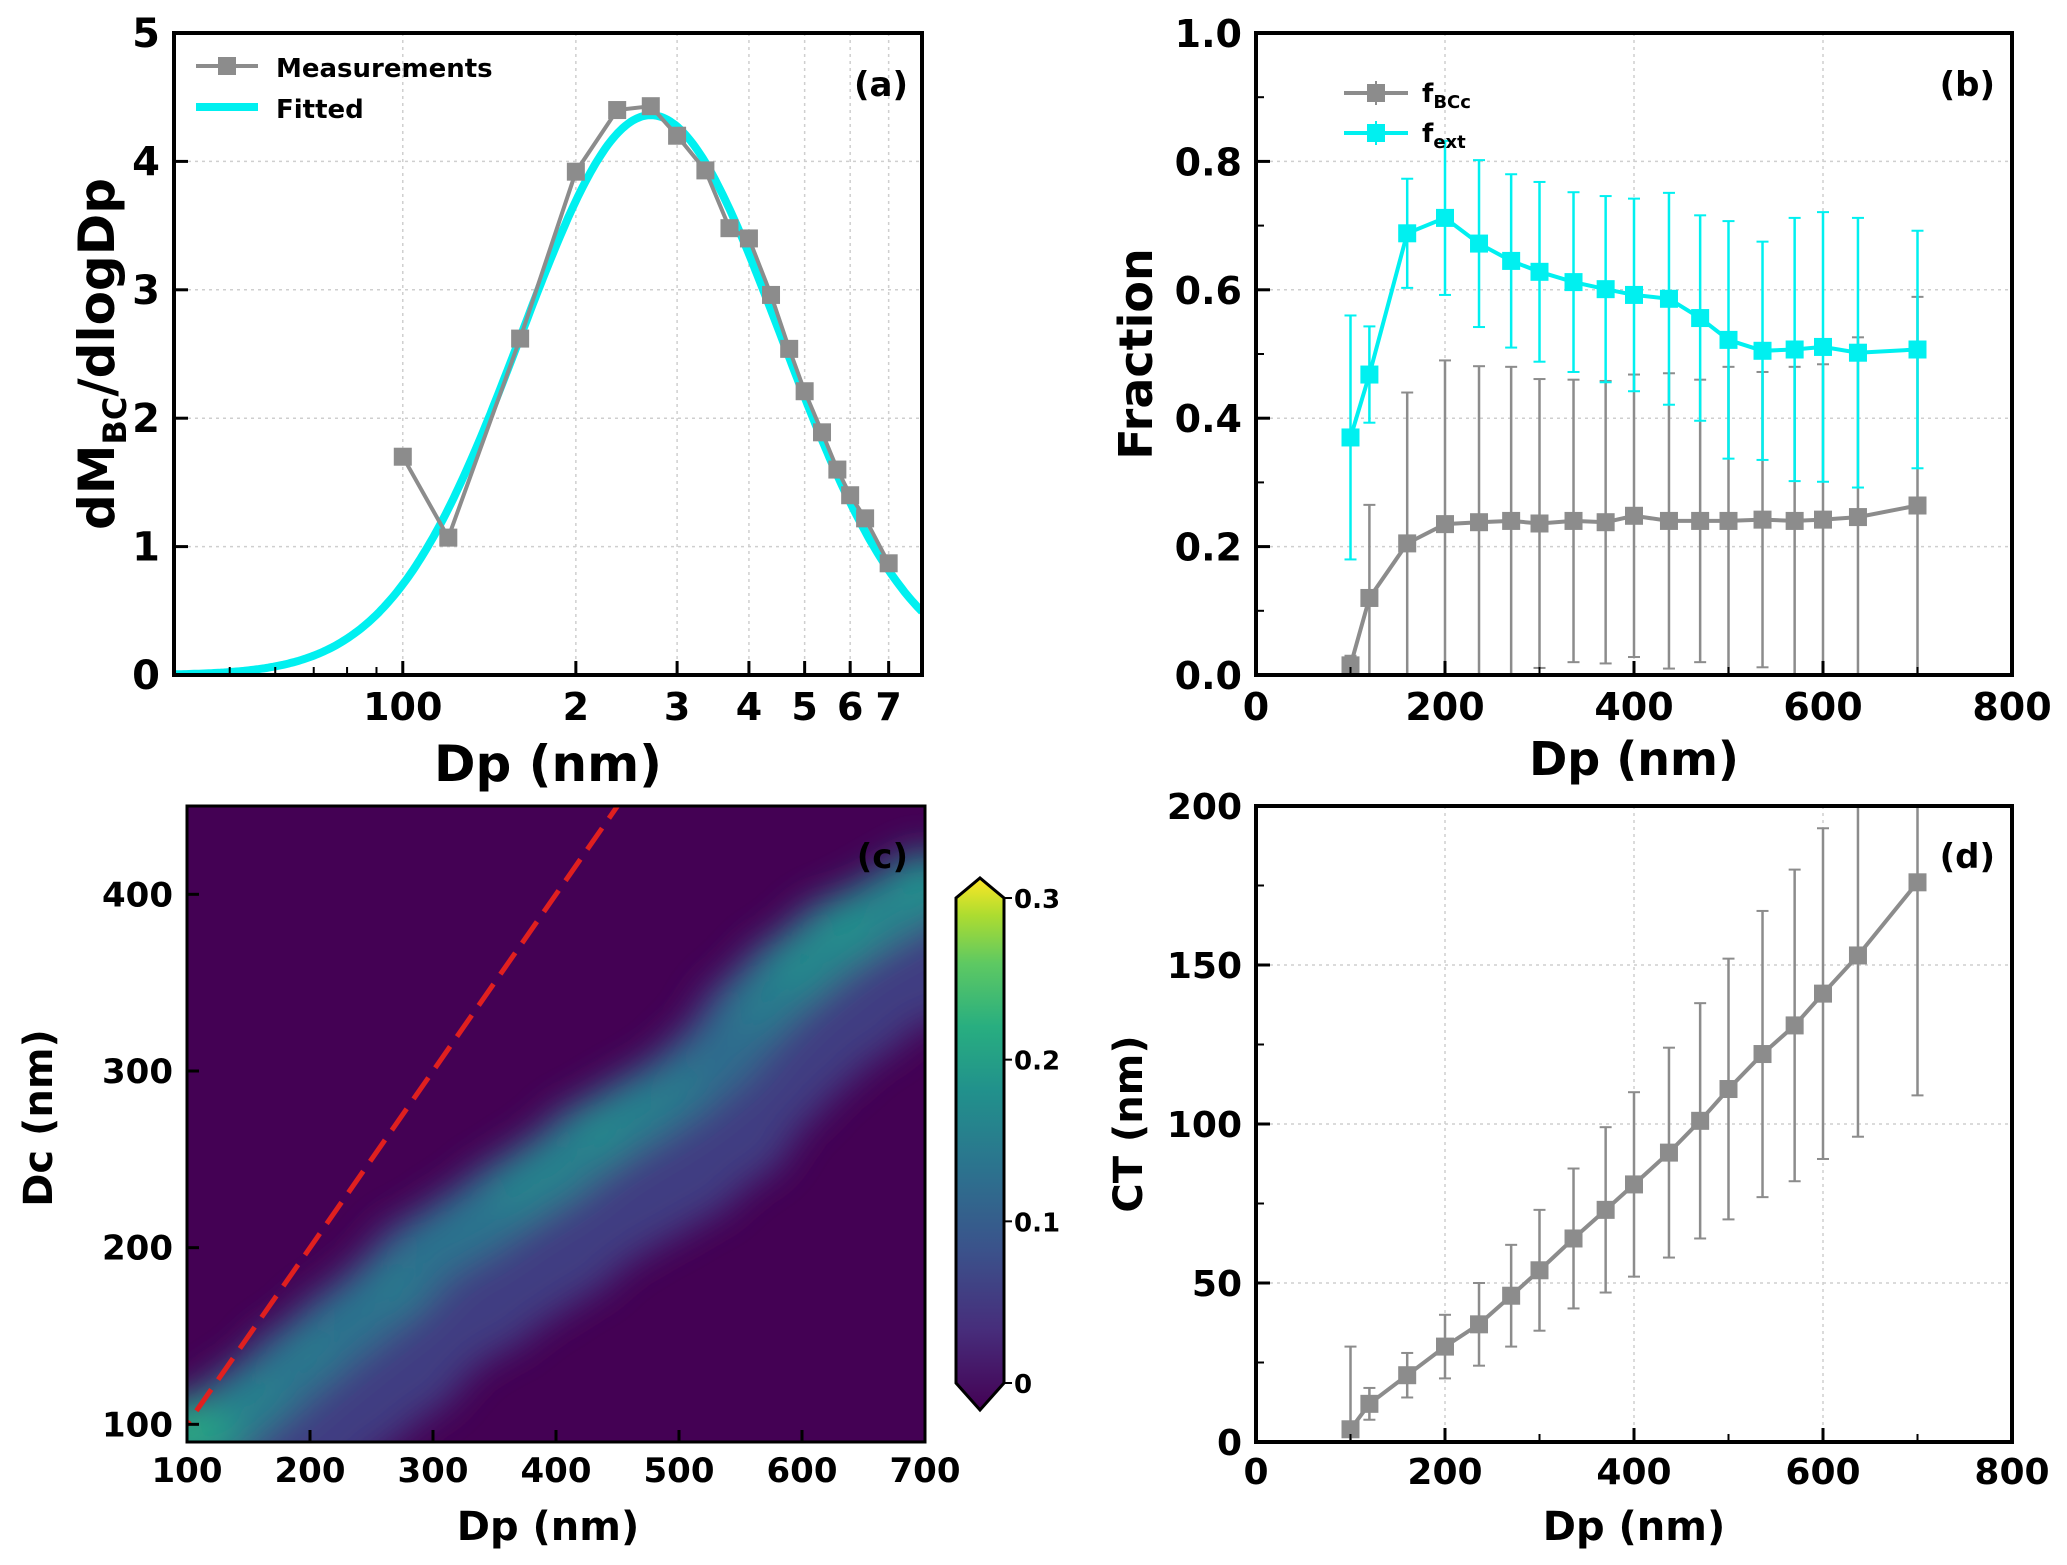 The width and height of the screenshot is (2067, 1565). Describe the element at coordinates (1208, 548) in the screenshot. I see `tick-label-y: 0.2` at that location.